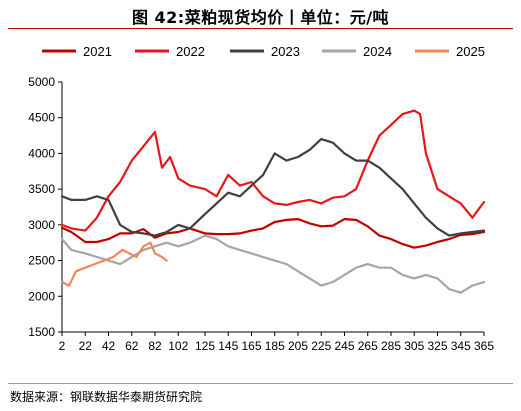 The image size is (521, 411). What do you see at coordinates (273, 233) in the screenshot?
I see `series-line-2021` at bounding box center [273, 233].